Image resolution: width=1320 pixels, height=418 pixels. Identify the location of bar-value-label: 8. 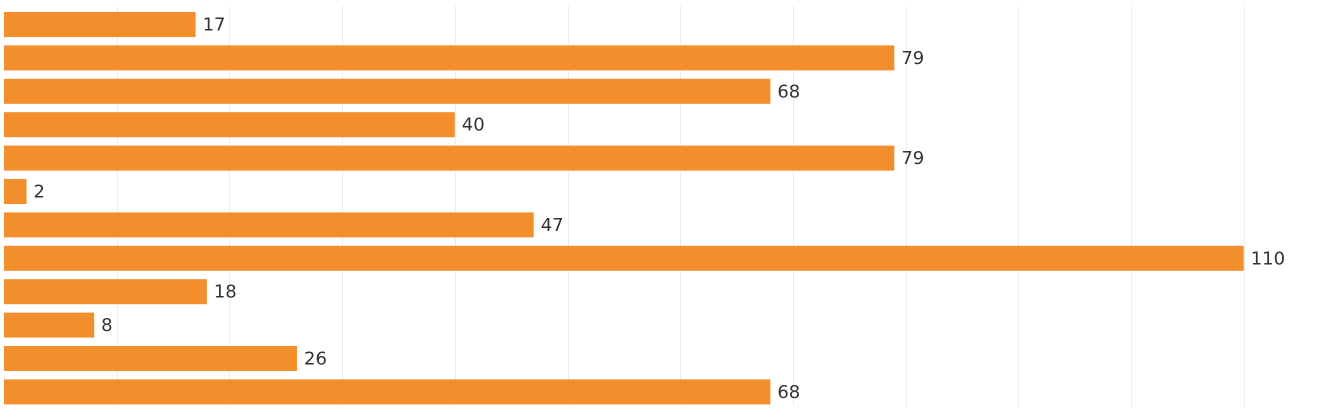
(106, 325).